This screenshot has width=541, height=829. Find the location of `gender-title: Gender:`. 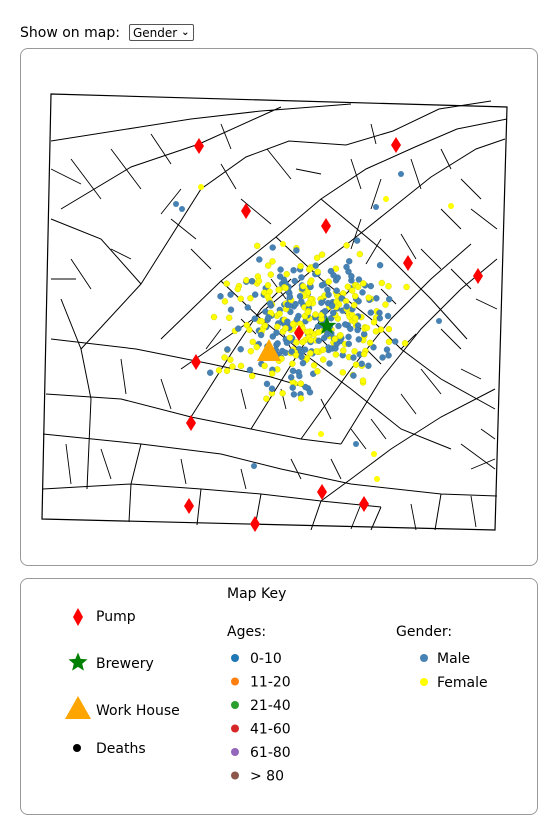

gender-title: Gender: is located at coordinates (424, 632).